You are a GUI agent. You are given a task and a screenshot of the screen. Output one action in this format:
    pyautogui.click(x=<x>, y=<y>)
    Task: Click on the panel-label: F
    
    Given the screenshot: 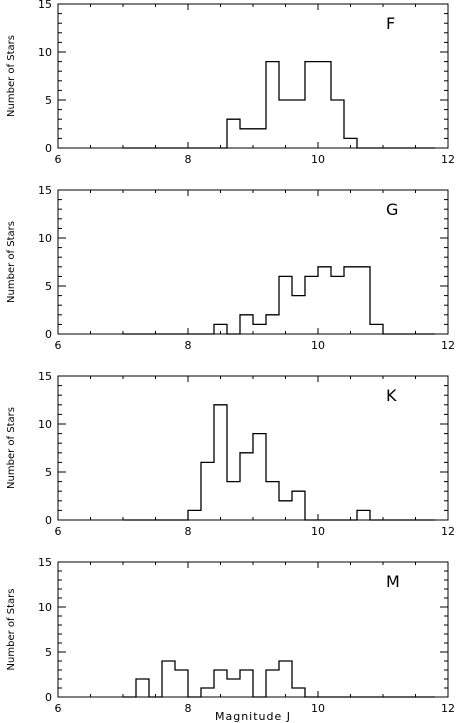 What is the action you would take?
    pyautogui.click(x=390, y=23)
    